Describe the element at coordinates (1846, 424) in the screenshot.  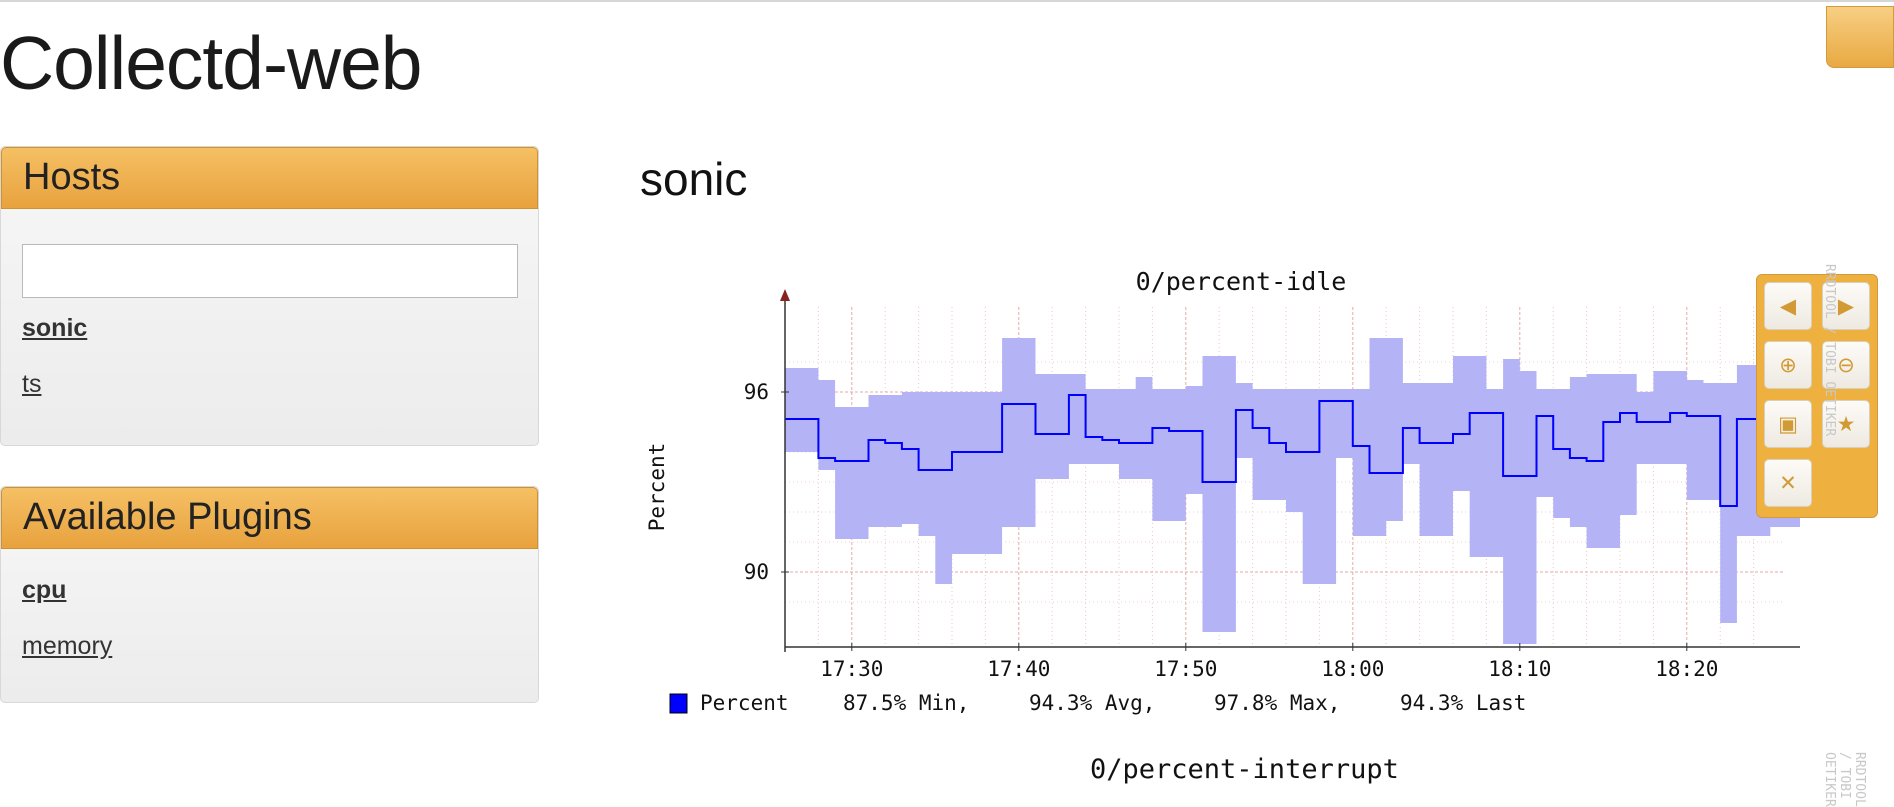
I see `star-icon: ★` at that location.